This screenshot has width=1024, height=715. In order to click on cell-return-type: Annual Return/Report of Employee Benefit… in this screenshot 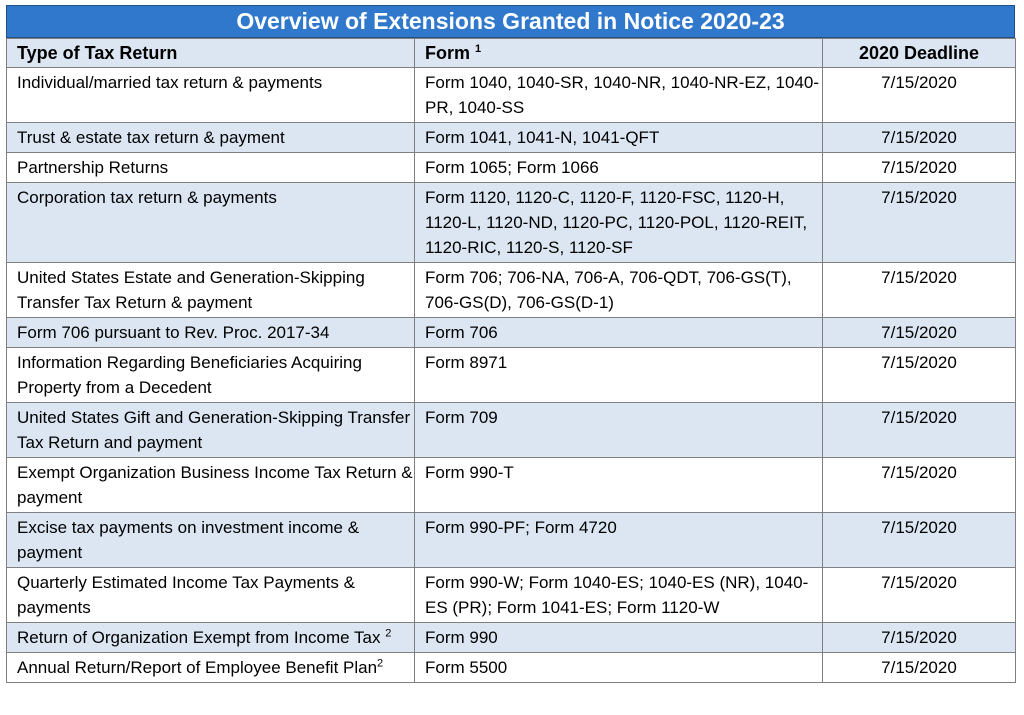, I will do `click(210, 667)`.